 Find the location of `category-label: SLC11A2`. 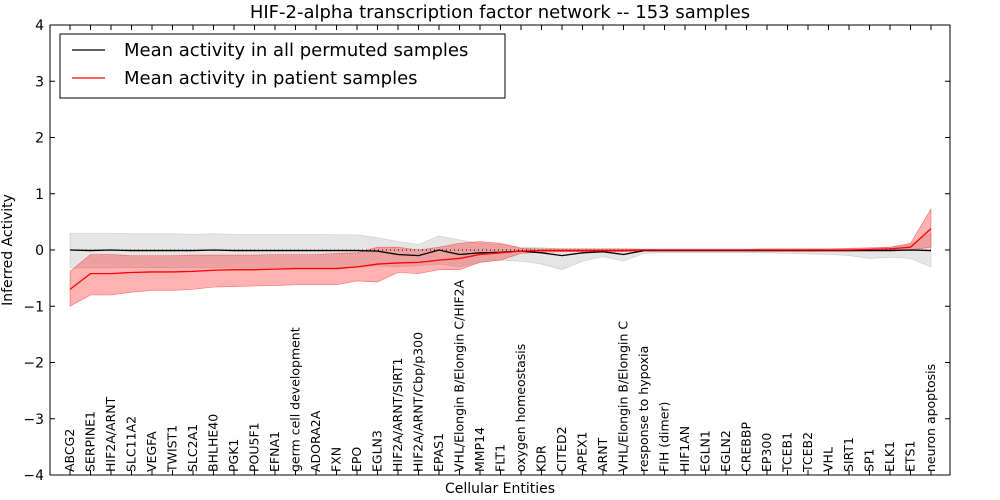

category-label: SLC11A2 is located at coordinates (131, 444).